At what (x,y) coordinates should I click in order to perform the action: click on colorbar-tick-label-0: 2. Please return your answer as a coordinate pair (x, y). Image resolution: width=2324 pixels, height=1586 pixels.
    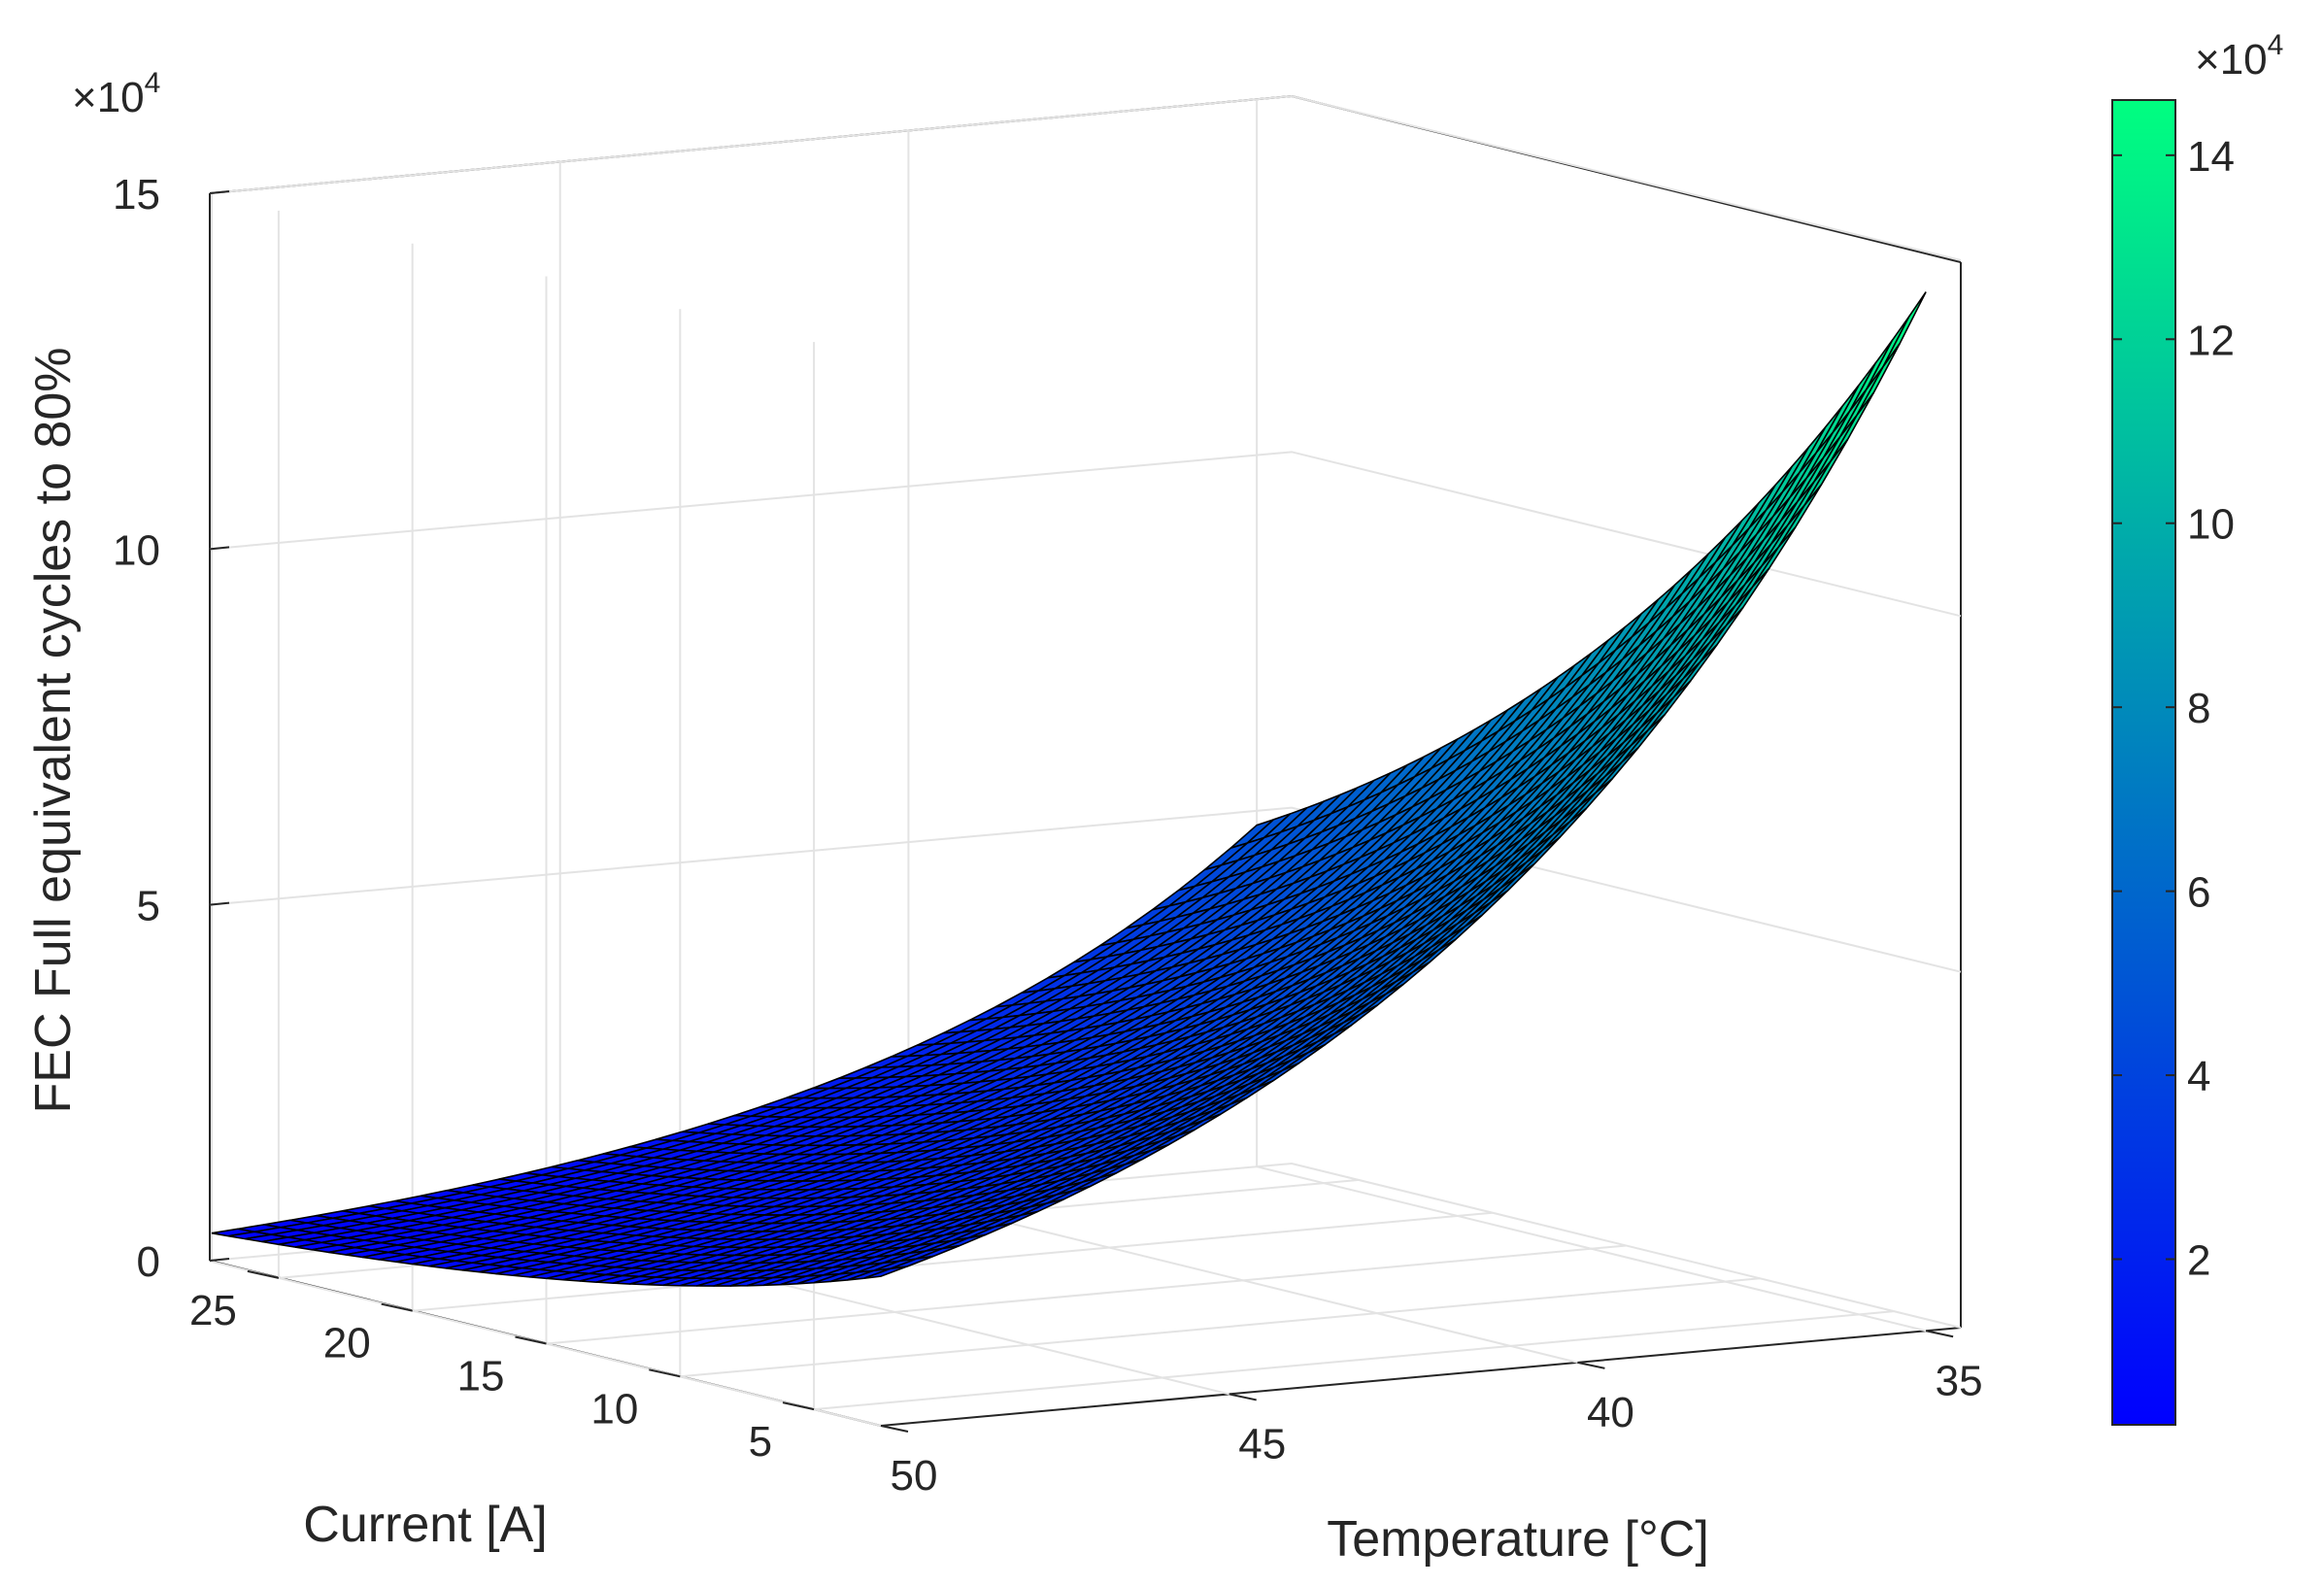
    Looking at the image, I should click on (2198, 1261).